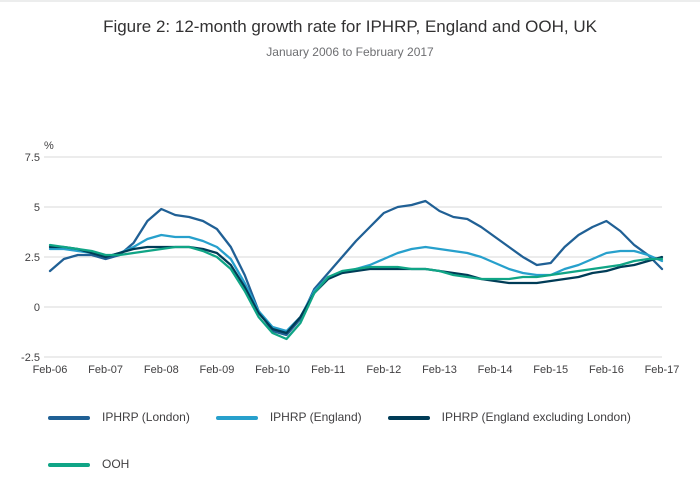  Describe the element at coordinates (161, 370) in the screenshot. I see `x-tick-label: Feb-08` at that location.